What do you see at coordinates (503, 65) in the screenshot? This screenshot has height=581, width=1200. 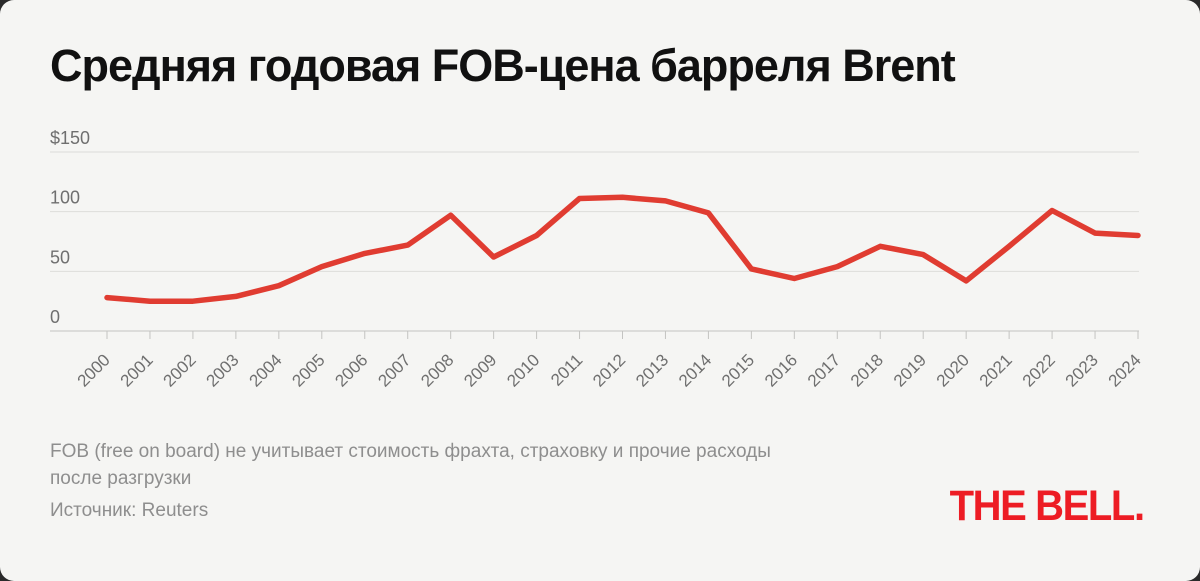 I see `chart-title: Средняя годовая FOB-цена барреля Brent` at bounding box center [503, 65].